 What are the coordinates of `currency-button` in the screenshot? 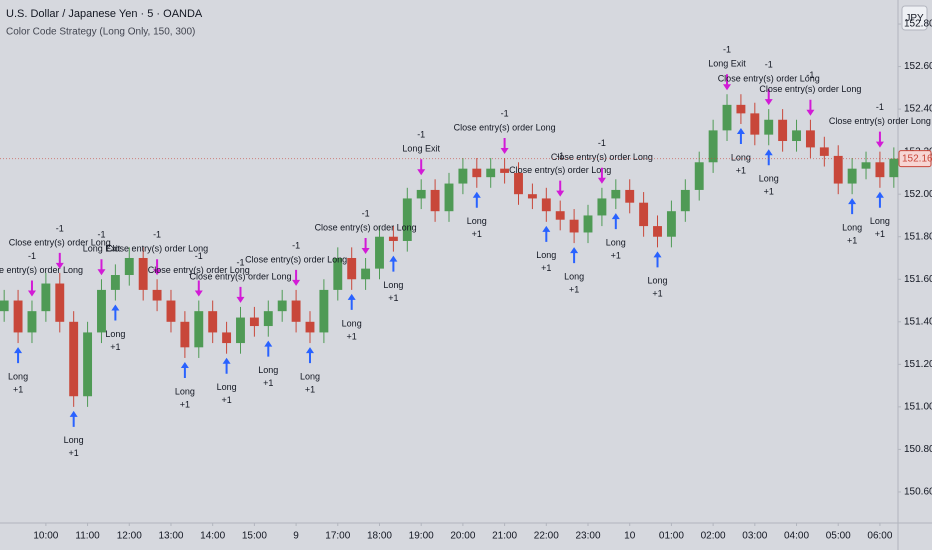 It's located at (914, 18).